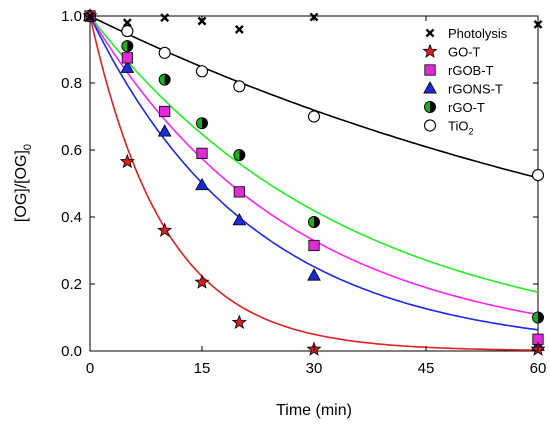  What do you see at coordinates (202, 368) in the screenshot?
I see `x-tick-label: 15` at bounding box center [202, 368].